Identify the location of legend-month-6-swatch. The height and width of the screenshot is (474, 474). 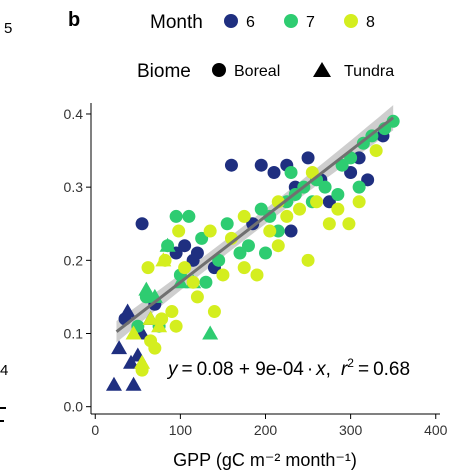
(231, 21).